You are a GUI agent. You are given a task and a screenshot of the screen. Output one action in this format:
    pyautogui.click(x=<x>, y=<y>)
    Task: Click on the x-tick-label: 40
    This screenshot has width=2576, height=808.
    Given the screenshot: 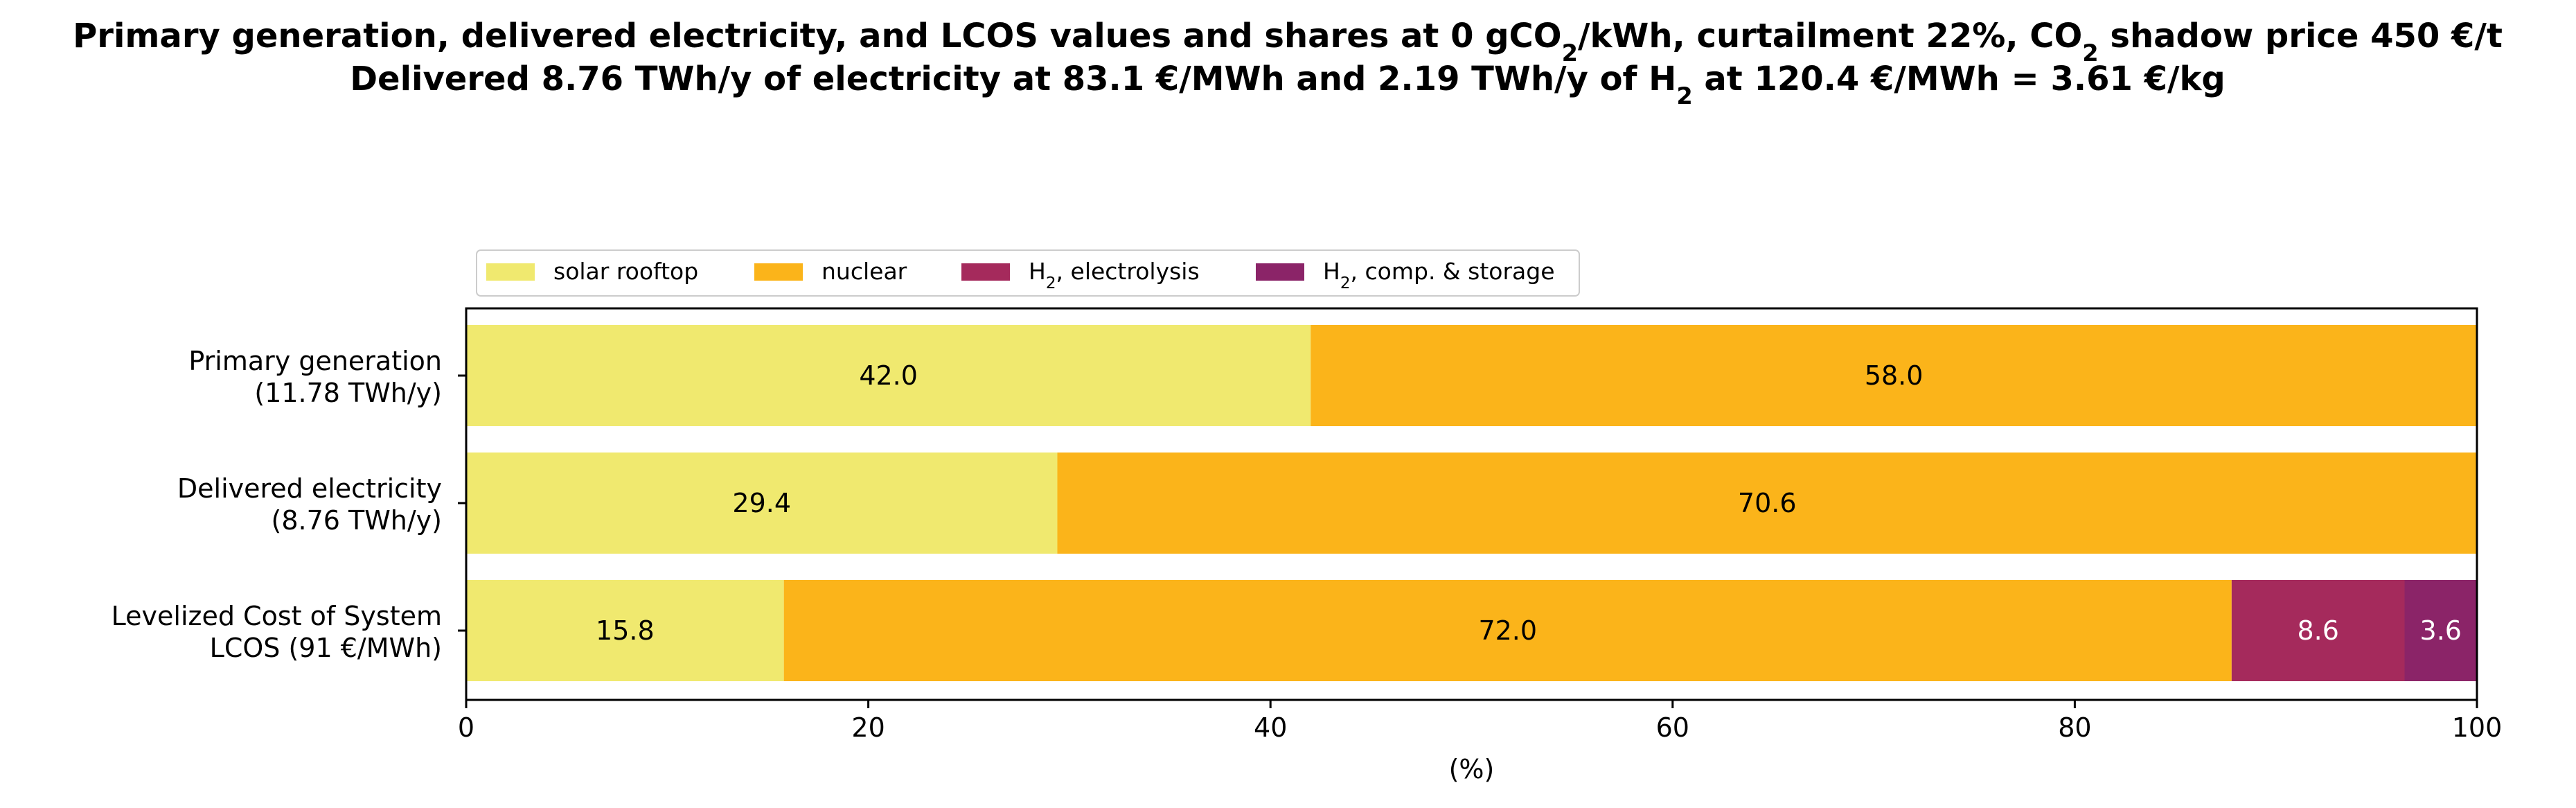 What is the action you would take?
    pyautogui.click(x=1270, y=727)
    